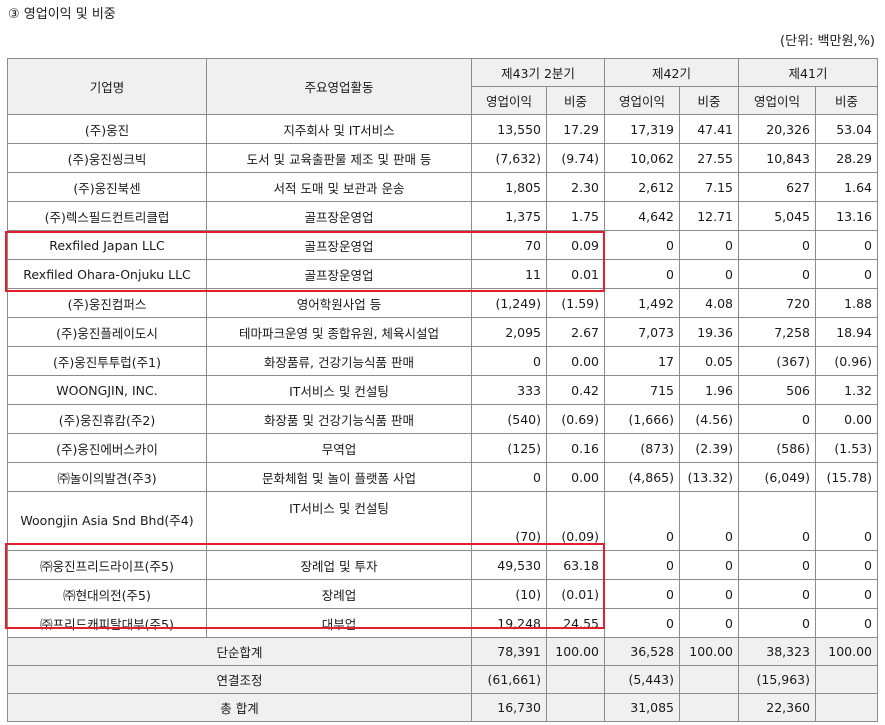 Image resolution: width=885 pixels, height=725 pixels. Describe the element at coordinates (509, 594) in the screenshot. I see `operating-profit-cell: (10)` at that location.